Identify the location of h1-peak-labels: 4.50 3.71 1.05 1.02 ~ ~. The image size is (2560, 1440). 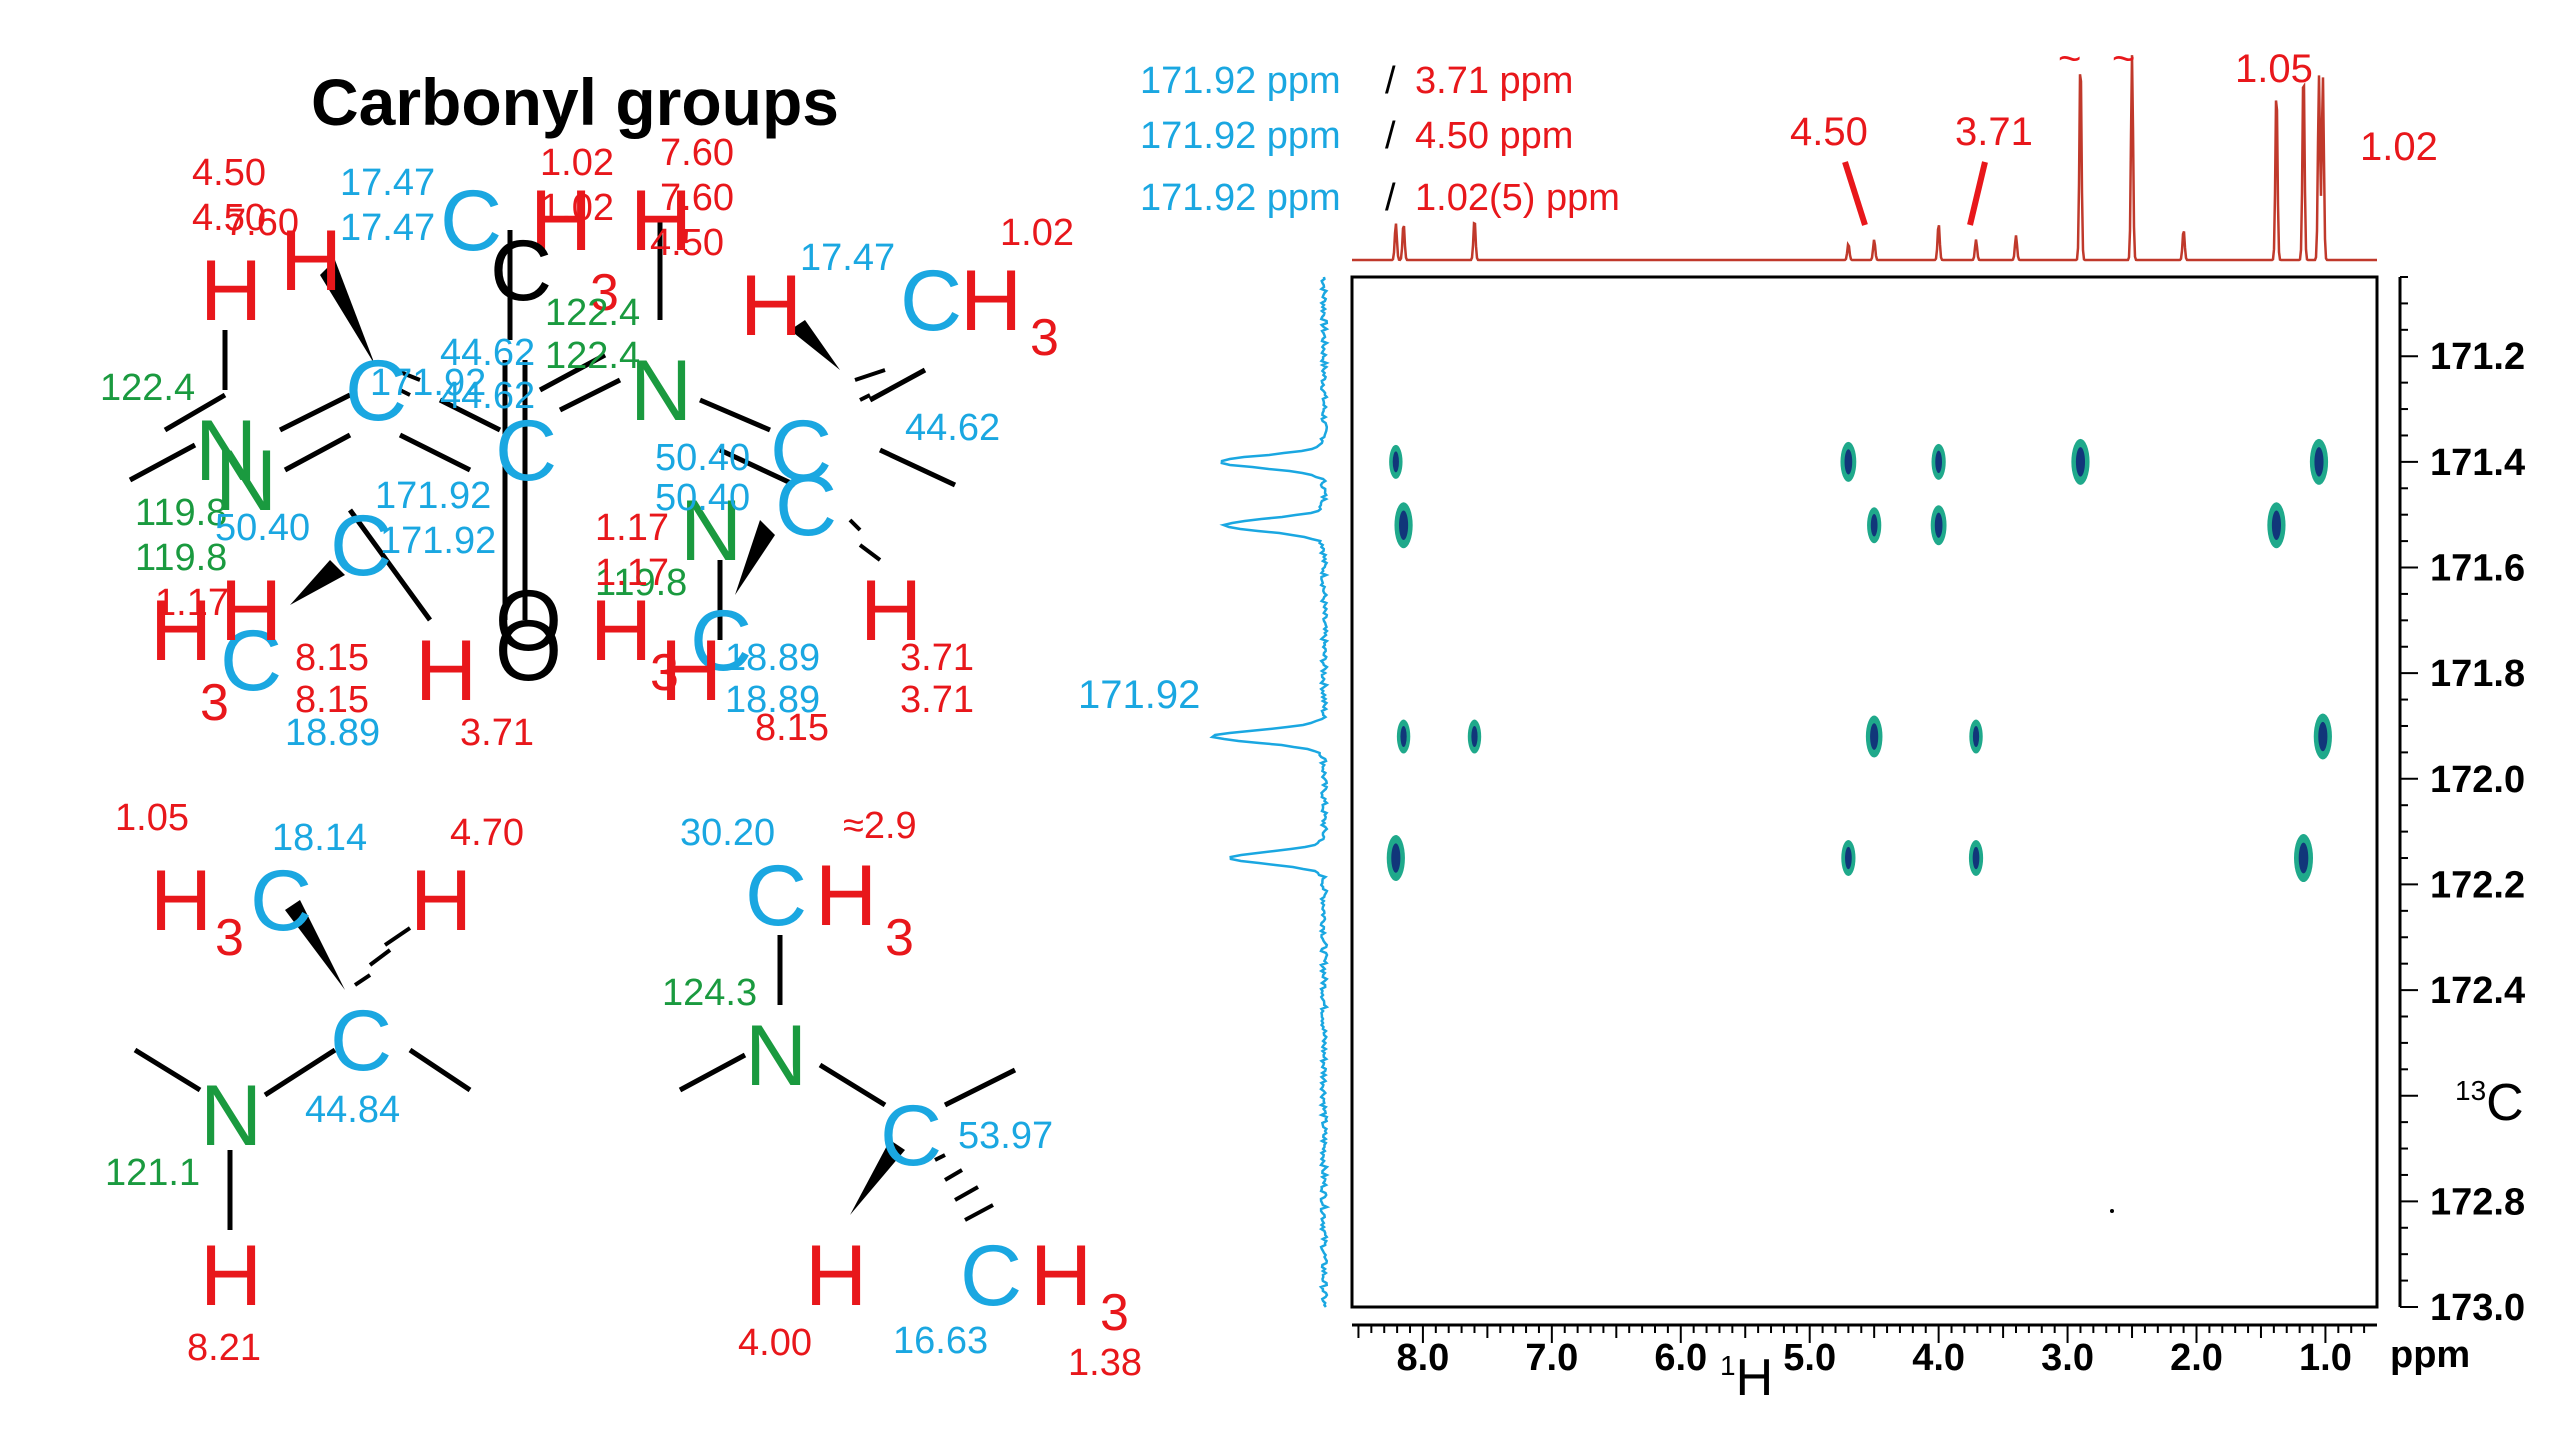
(2114, 103).